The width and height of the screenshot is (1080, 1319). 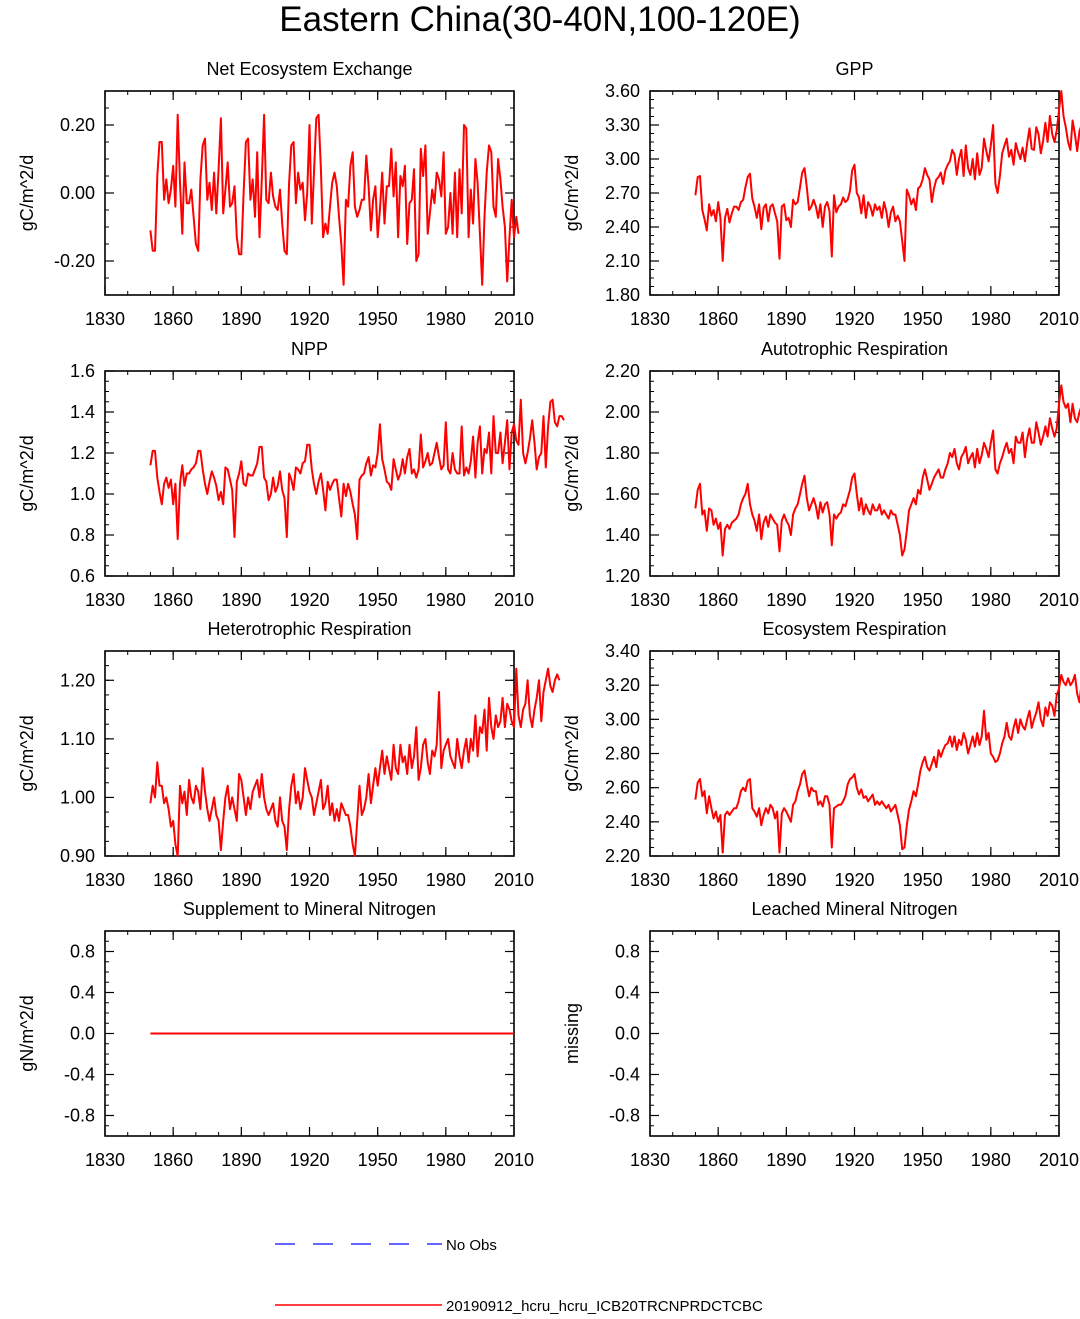 What do you see at coordinates (622, 125) in the screenshot?
I see `y-tick-label: 3.30` at bounding box center [622, 125].